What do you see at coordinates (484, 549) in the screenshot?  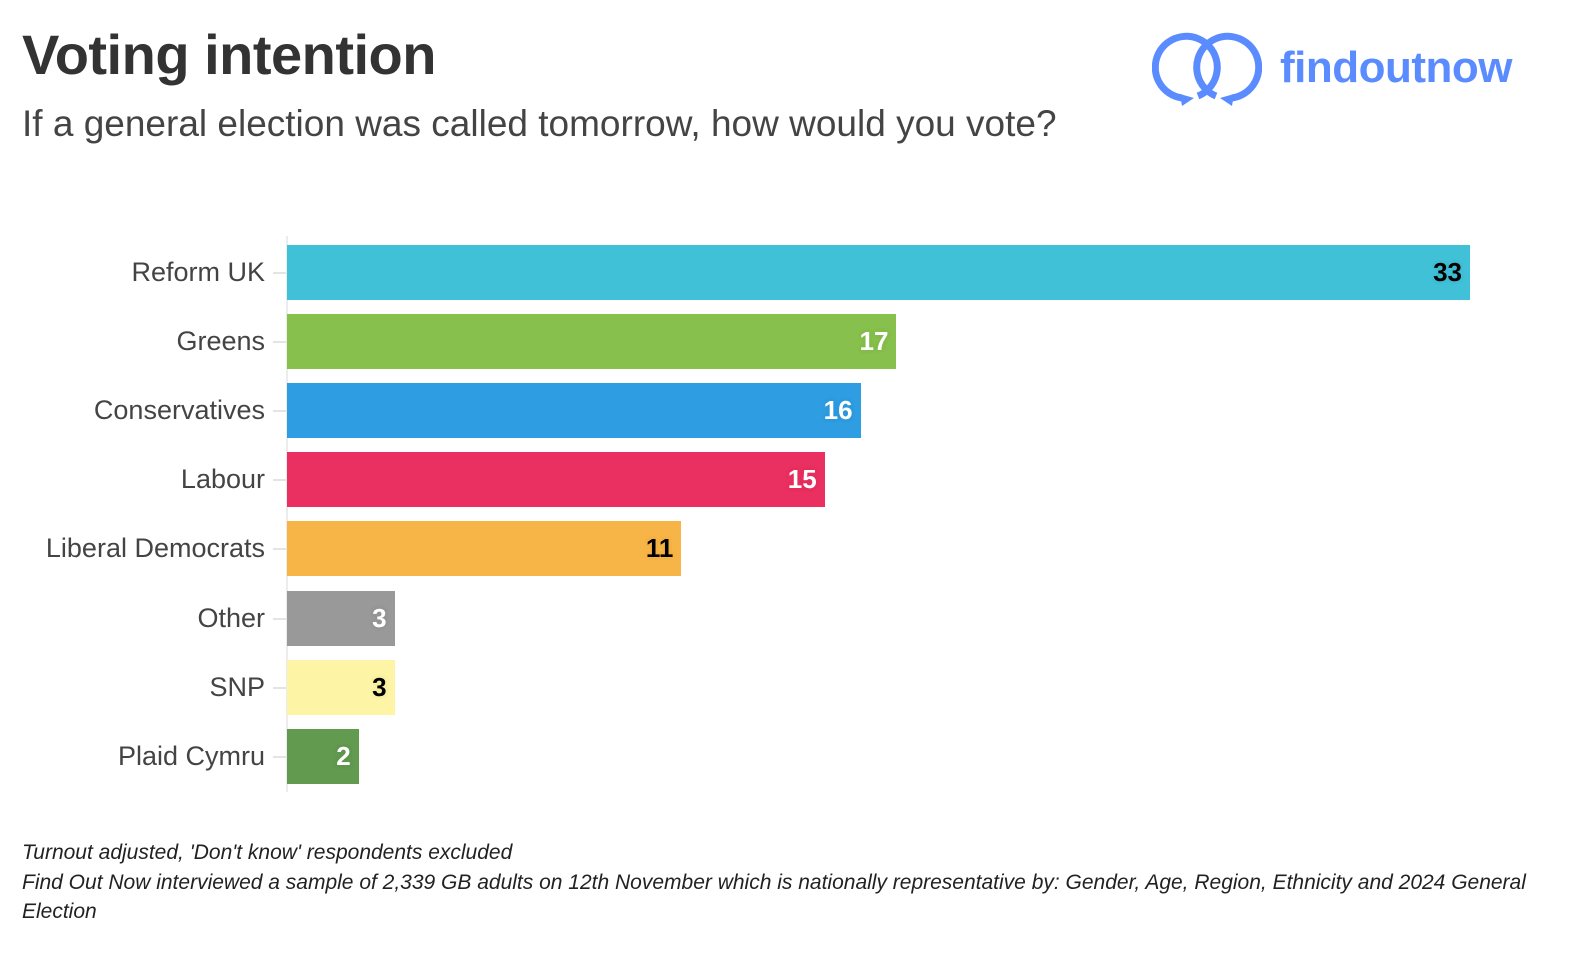 I see `bar: 11` at bounding box center [484, 549].